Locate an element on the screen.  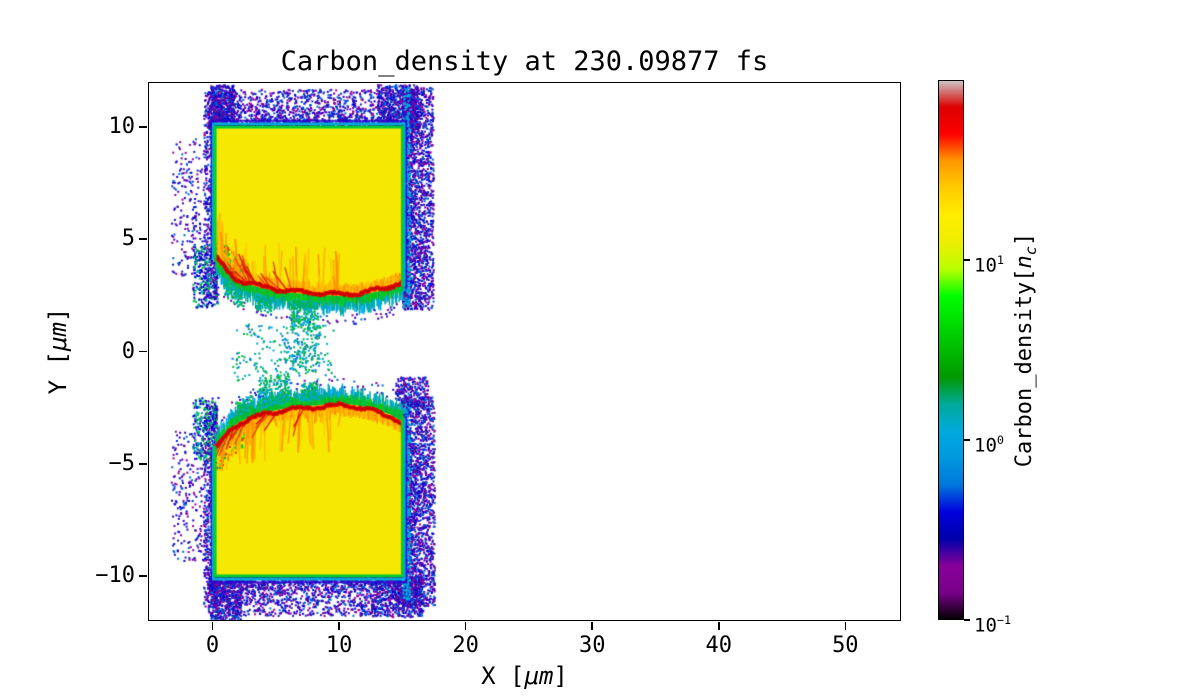
colorbar-gradient is located at coordinates (951, 350).